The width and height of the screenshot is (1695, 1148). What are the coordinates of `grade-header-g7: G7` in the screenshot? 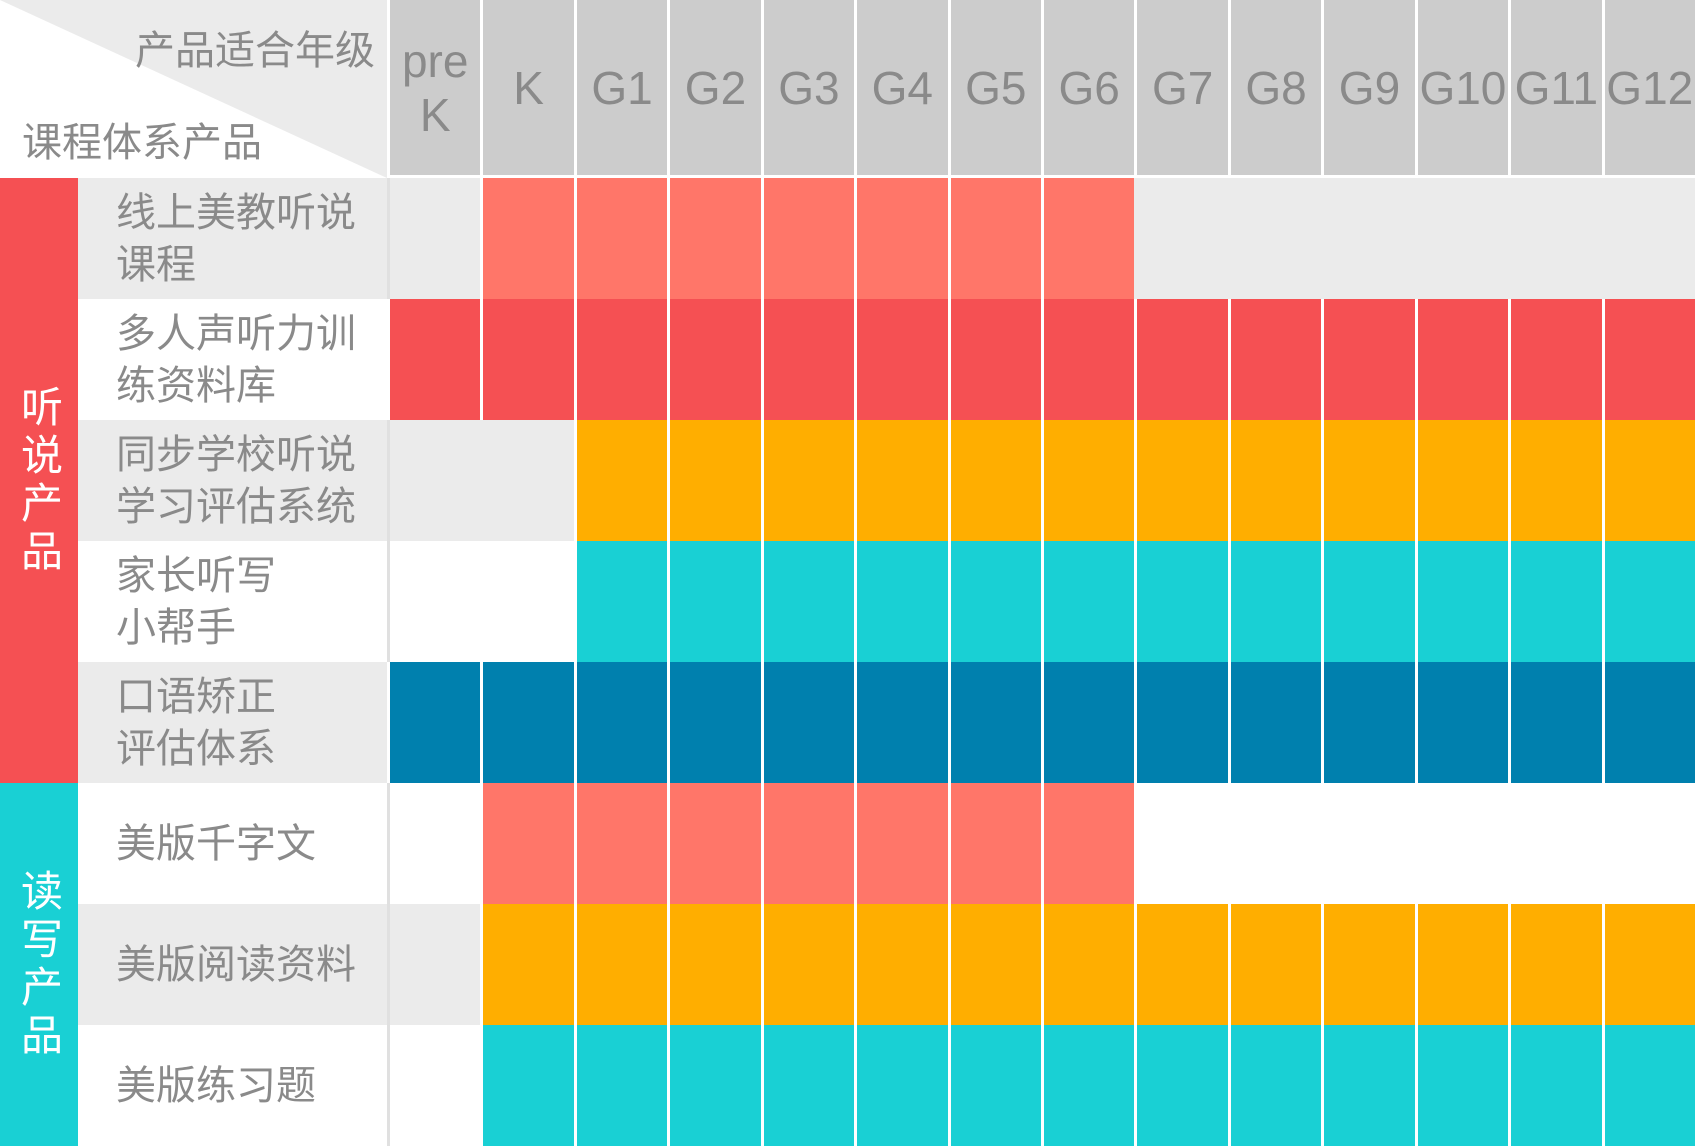 It's located at (1182, 87).